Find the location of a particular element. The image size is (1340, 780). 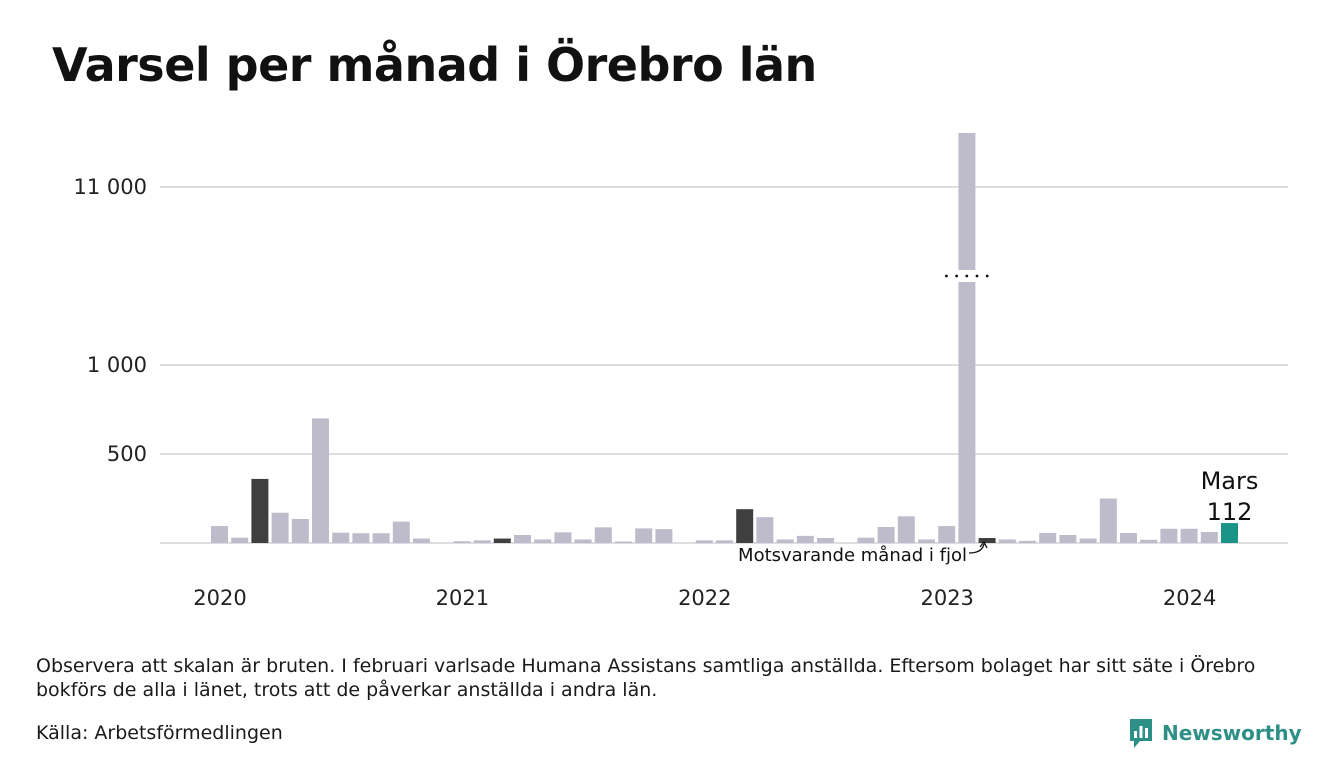

brand-name: Newsworthy is located at coordinates (1232, 733).